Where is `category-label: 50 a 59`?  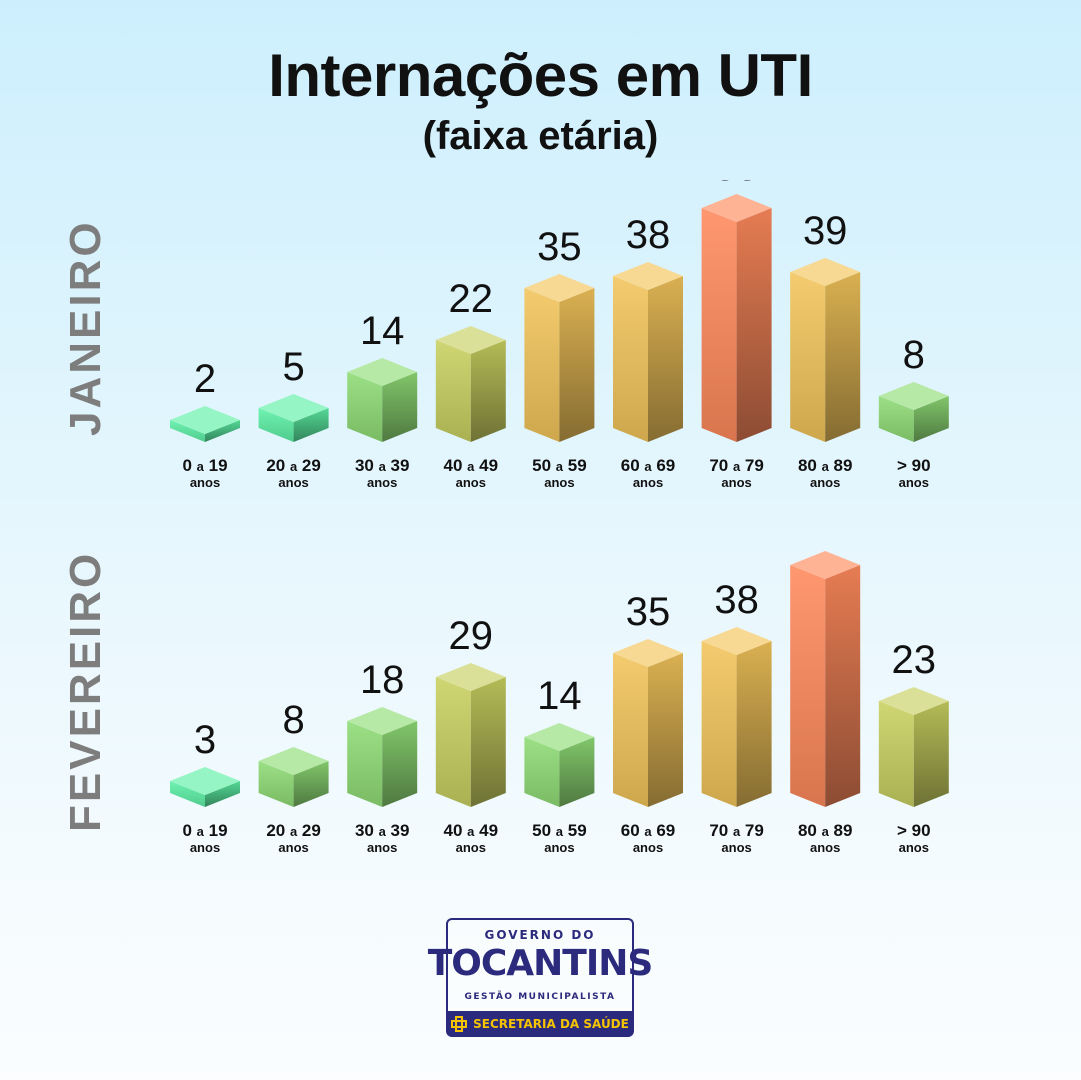
category-label: 50 a 59 is located at coordinates (559, 830).